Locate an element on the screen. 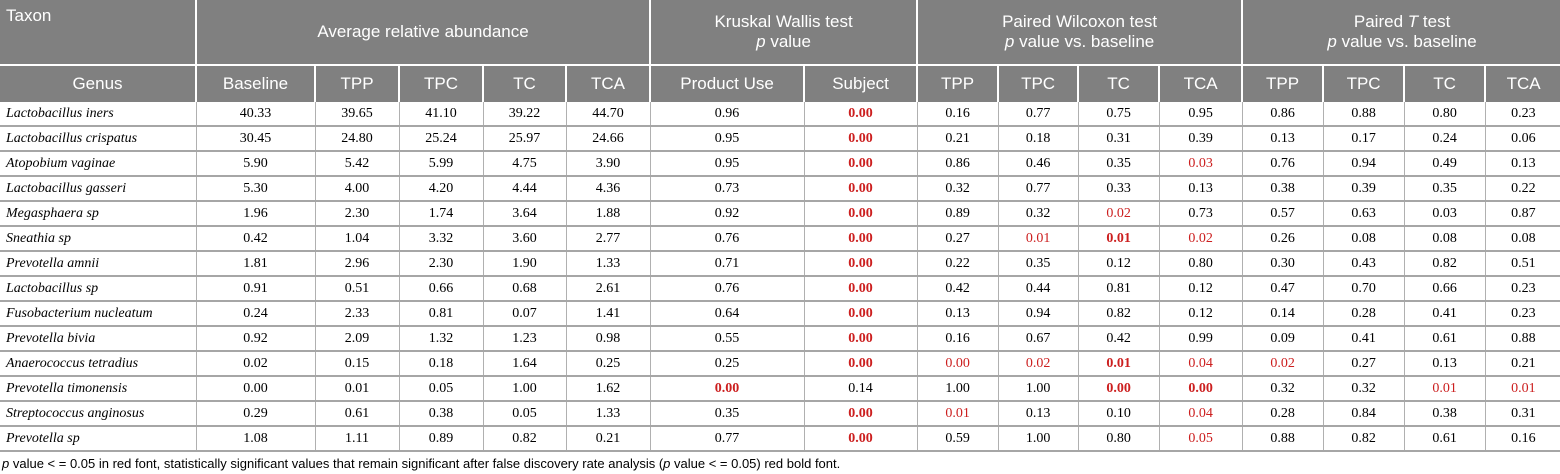  value-cell: 0.07 is located at coordinates (524, 314).